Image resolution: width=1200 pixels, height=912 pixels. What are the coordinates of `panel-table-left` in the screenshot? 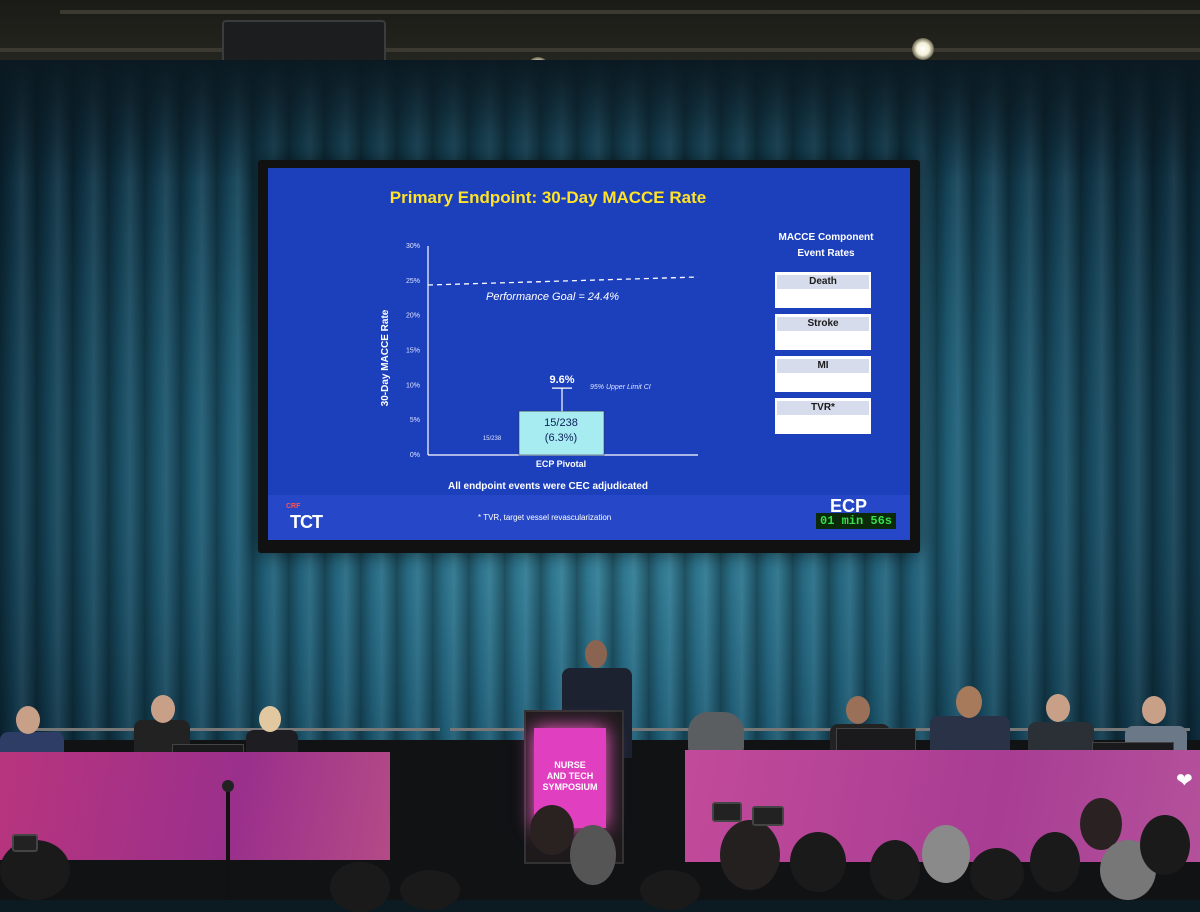 It's located at (195, 806).